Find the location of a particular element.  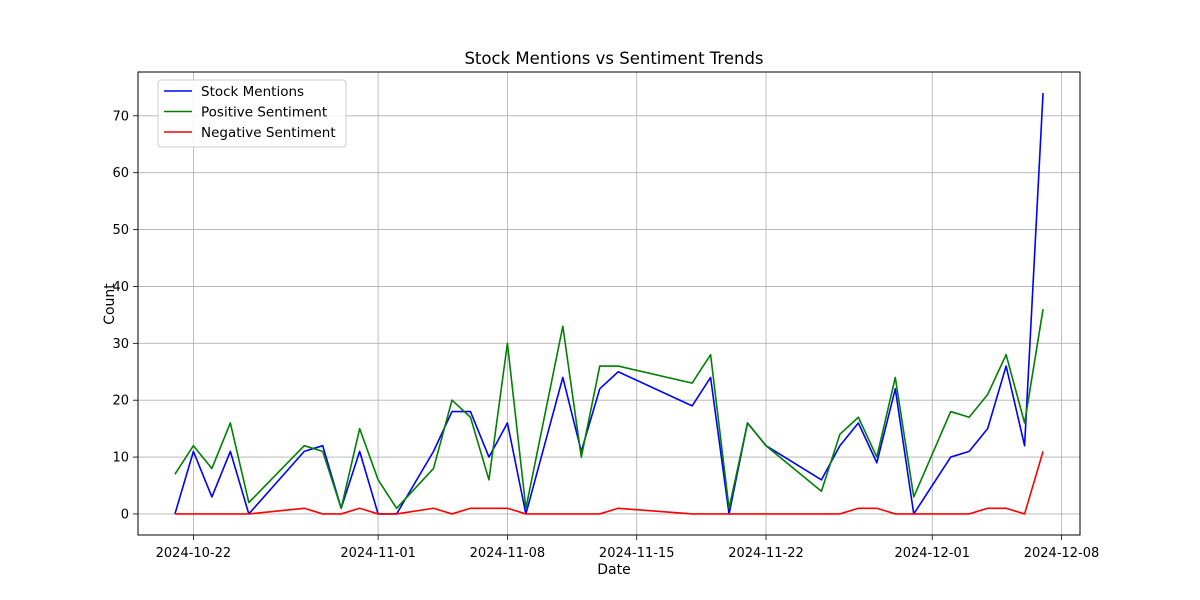

y-axis-title: Count is located at coordinates (110, 304).